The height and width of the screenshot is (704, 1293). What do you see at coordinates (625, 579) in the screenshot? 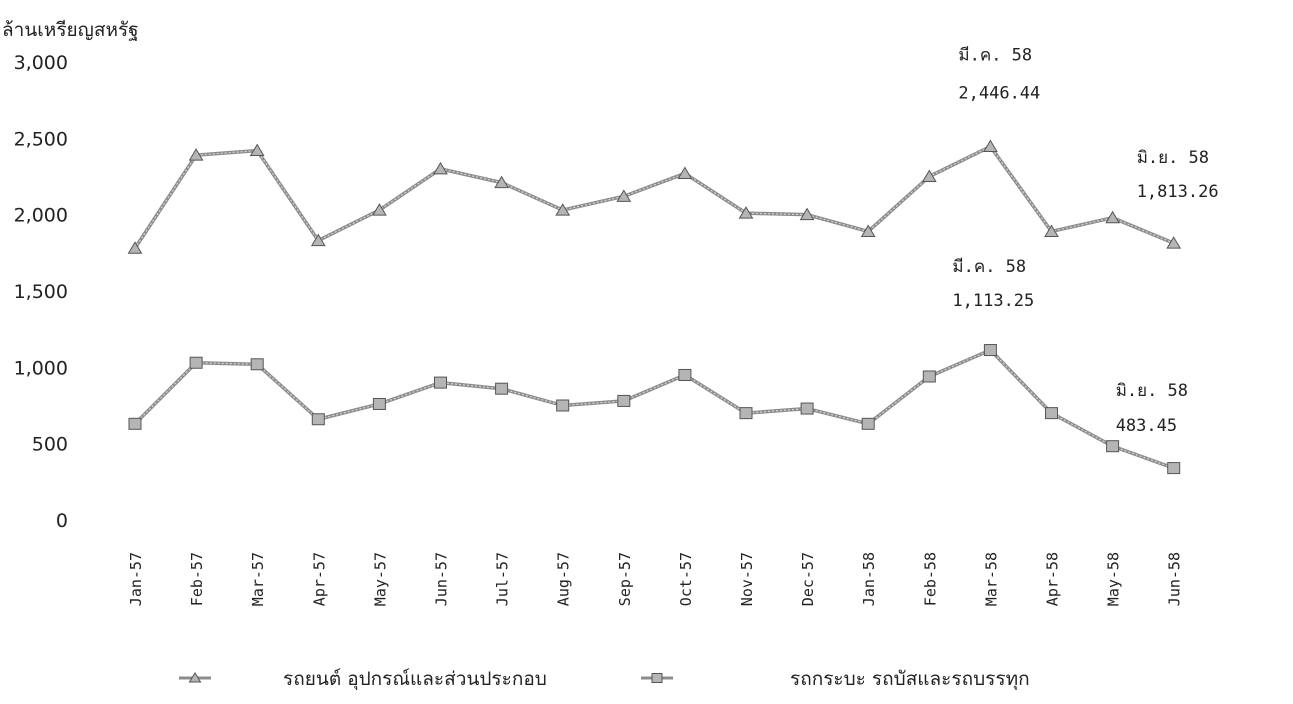
I see `x-tick-label: Sep-57` at bounding box center [625, 579].